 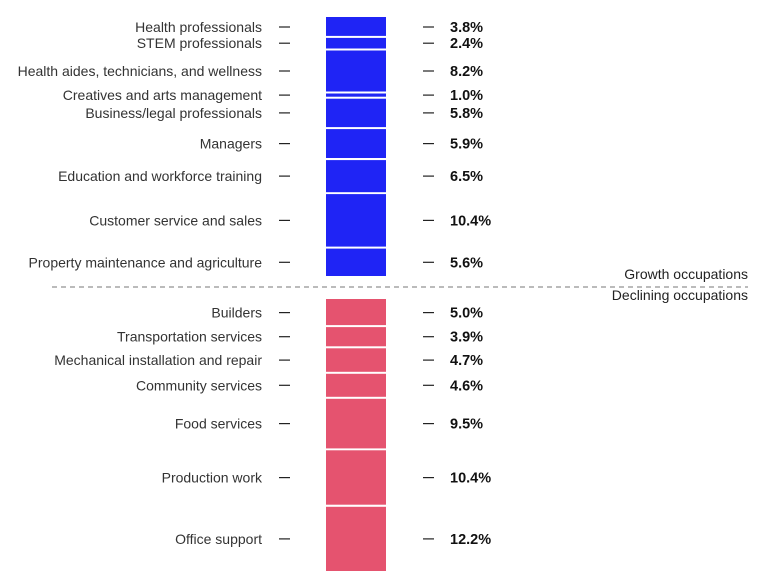 What do you see at coordinates (199, 43) in the screenshot?
I see `category-label: STEM professionals` at bounding box center [199, 43].